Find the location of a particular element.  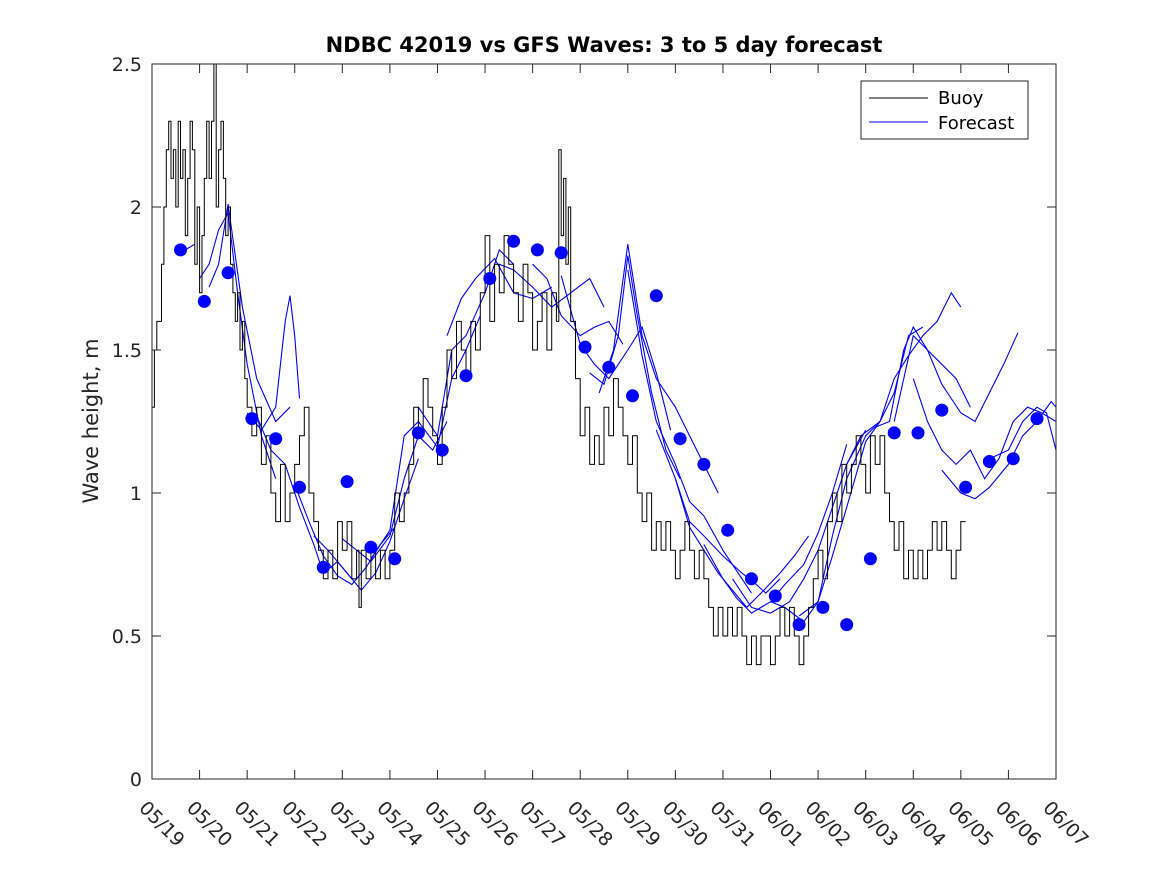

y-tick-label: 2.5 is located at coordinates (127, 65).